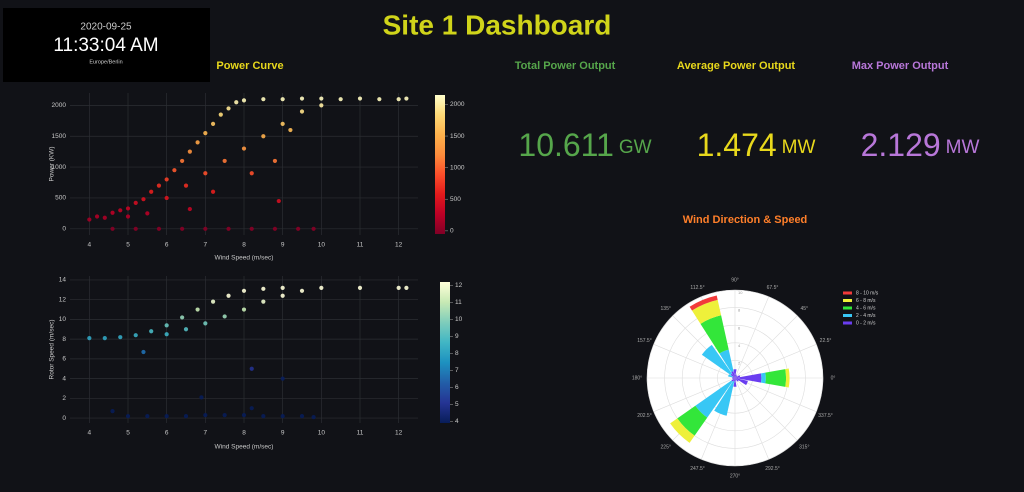 The image size is (1024, 492). I want to click on x-tick-label: 7, so click(206, 245).